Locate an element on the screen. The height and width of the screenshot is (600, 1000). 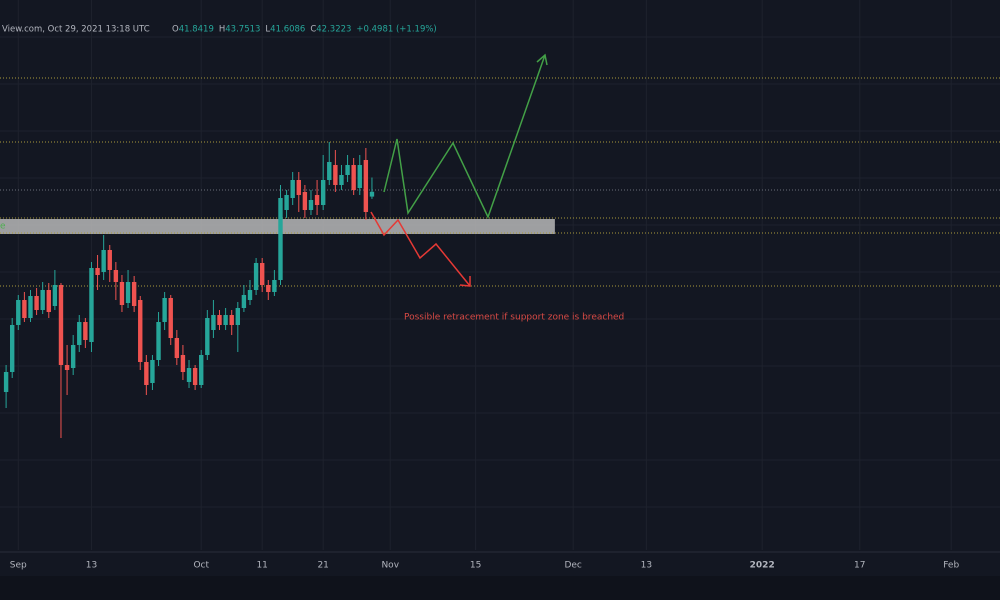
ohlc-change: +0.4981 (+1.19%) is located at coordinates (396, 30).